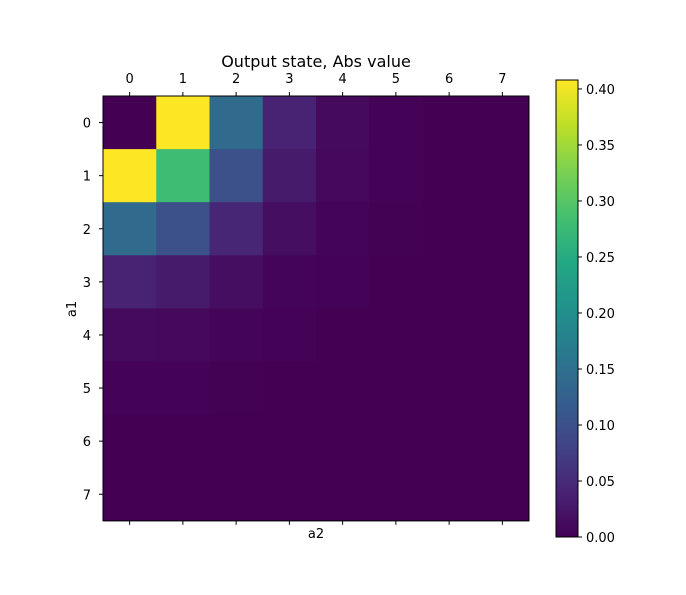  I want to click on x-tick-label: 6, so click(449, 79).